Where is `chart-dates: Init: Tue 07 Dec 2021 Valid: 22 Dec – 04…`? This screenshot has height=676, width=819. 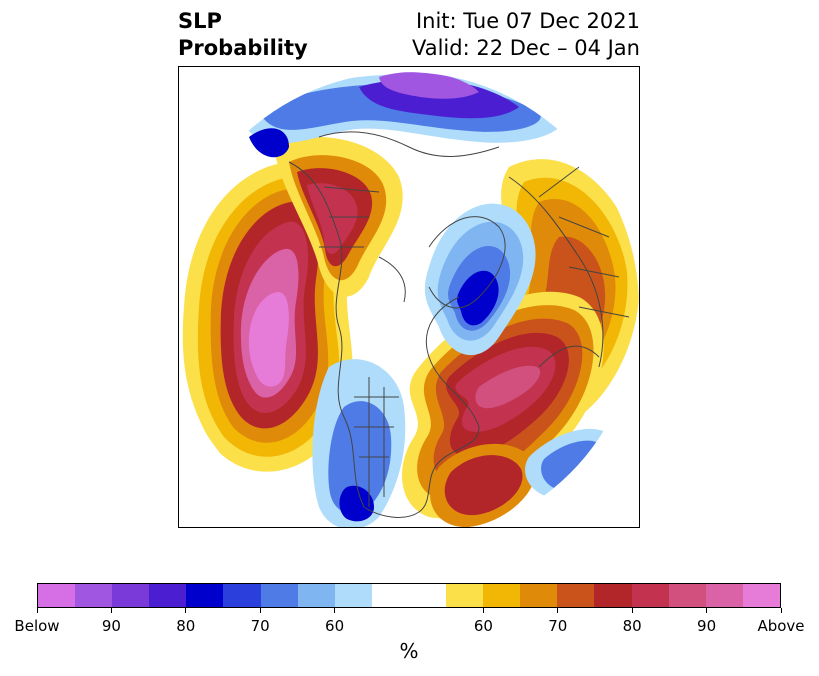 chart-dates: Init: Tue 07 Dec 2021 Valid: 22 Dec – 04… is located at coordinates (526, 35).